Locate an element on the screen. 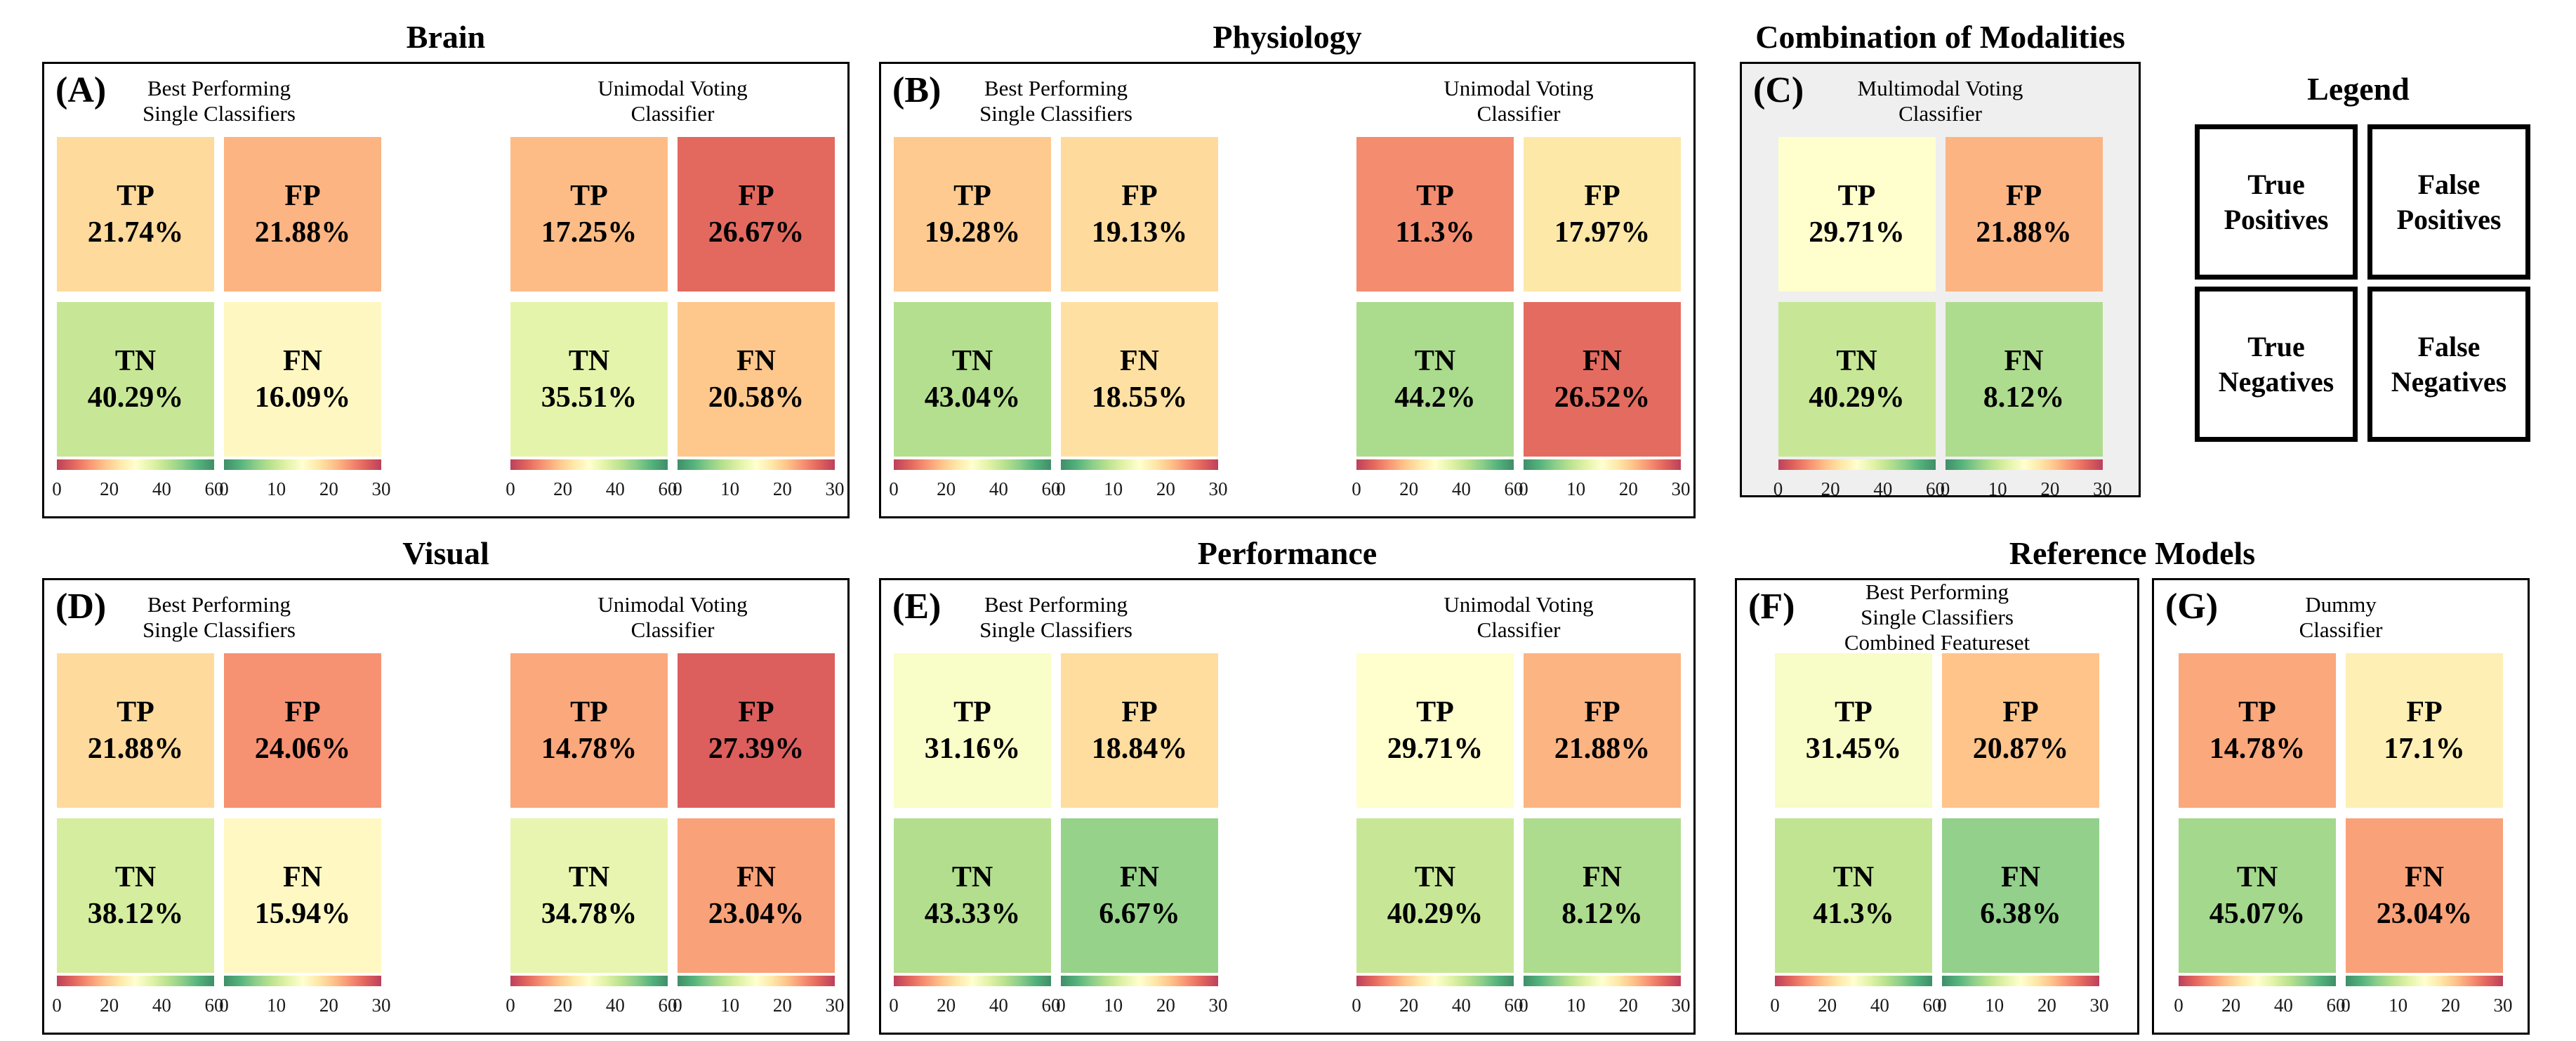 This screenshot has height=1041, width=2576. matrix-grid: TP 14.78% FP 17.1% TN 45.07% FN 23.04% is located at coordinates (2341, 813).